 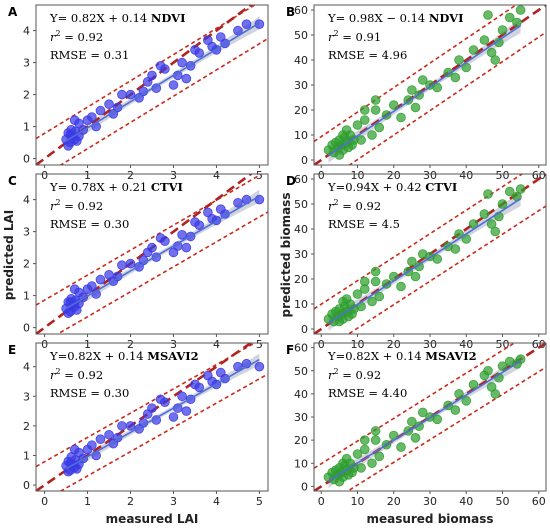 What do you see at coordinates (286, 255) in the screenshot?
I see `right-y-axis-title: predicted biomass` at bounding box center [286, 255].